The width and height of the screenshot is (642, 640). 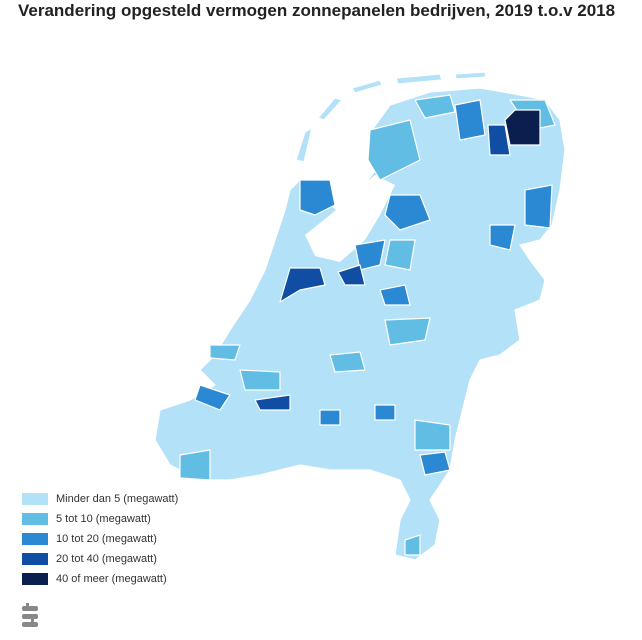 What do you see at coordinates (117, 499) in the screenshot?
I see `legend-label: Minder dan 5 (megawatt)` at bounding box center [117, 499].